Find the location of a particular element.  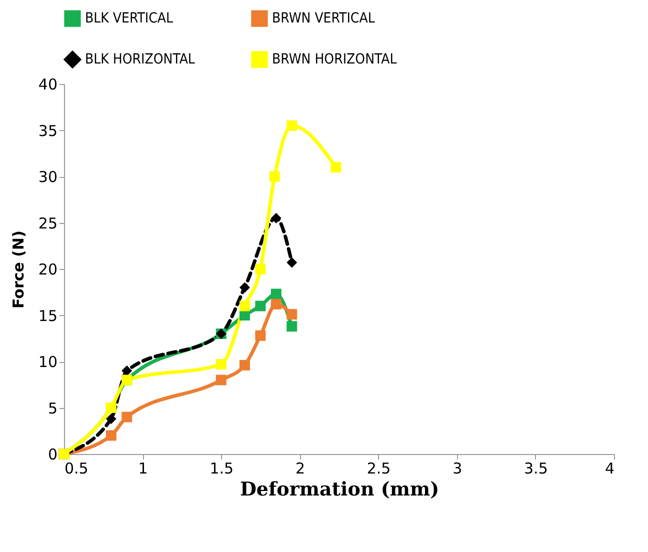

y-tick-label: 20 is located at coordinates (48, 269).